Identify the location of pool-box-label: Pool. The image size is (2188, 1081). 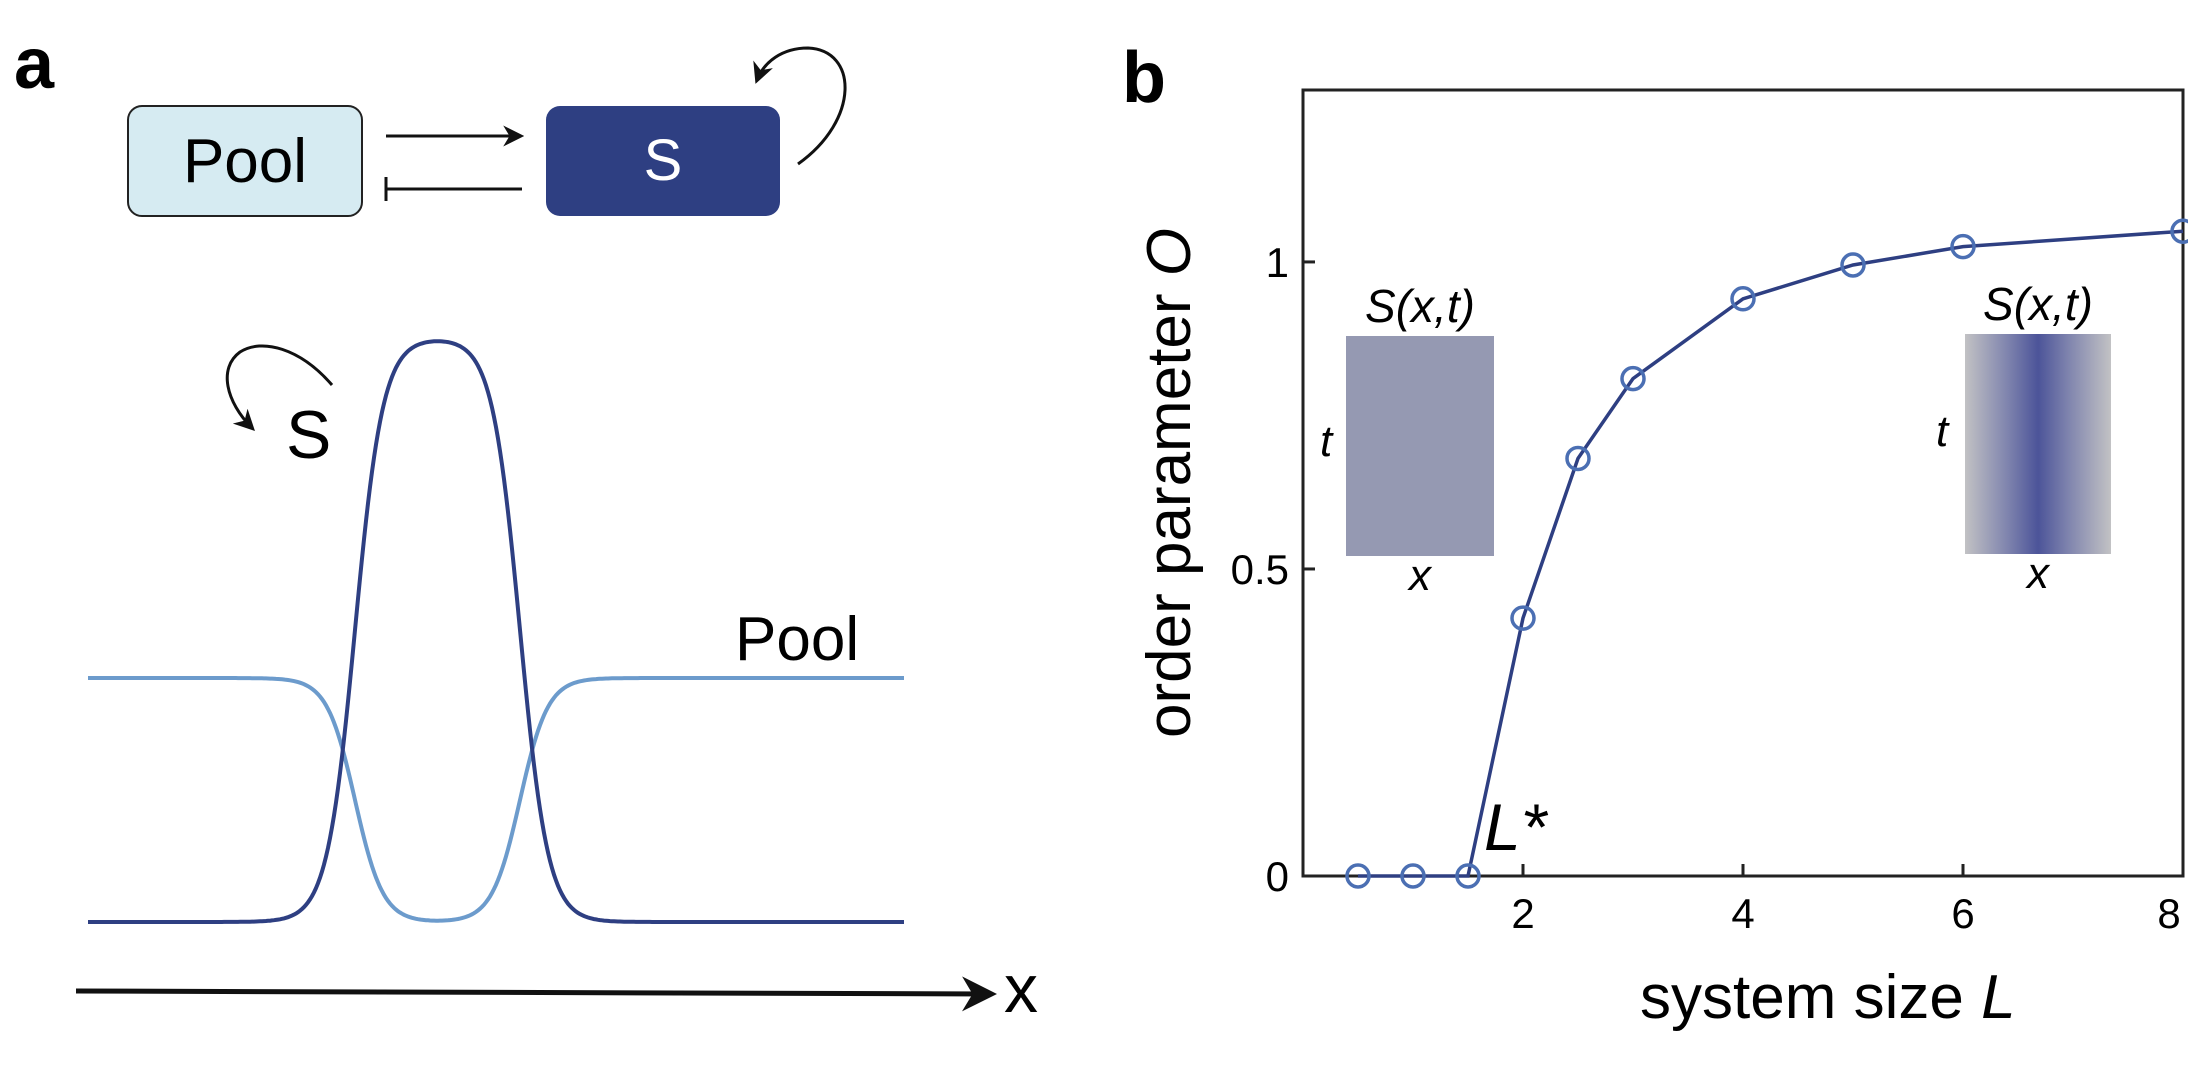
(245, 161).